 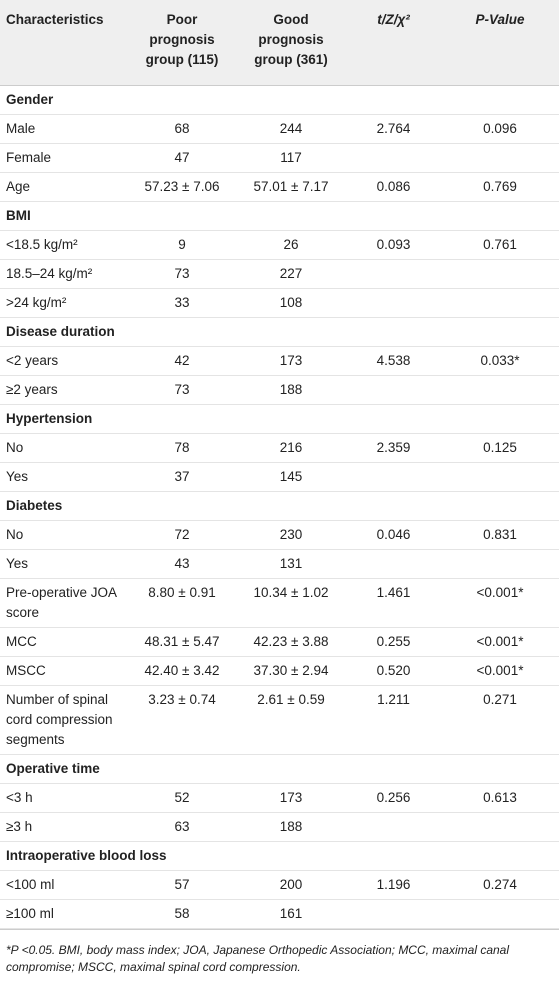 I want to click on cell: 58, so click(x=182, y=914).